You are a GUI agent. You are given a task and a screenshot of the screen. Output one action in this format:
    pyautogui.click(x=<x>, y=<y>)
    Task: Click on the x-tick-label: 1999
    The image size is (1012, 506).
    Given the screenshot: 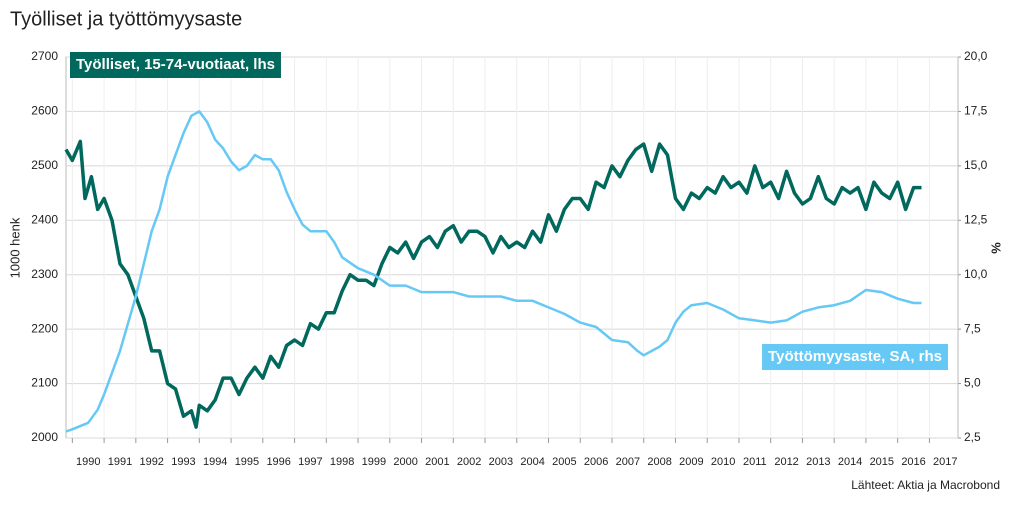 What is the action you would take?
    pyautogui.click(x=374, y=462)
    